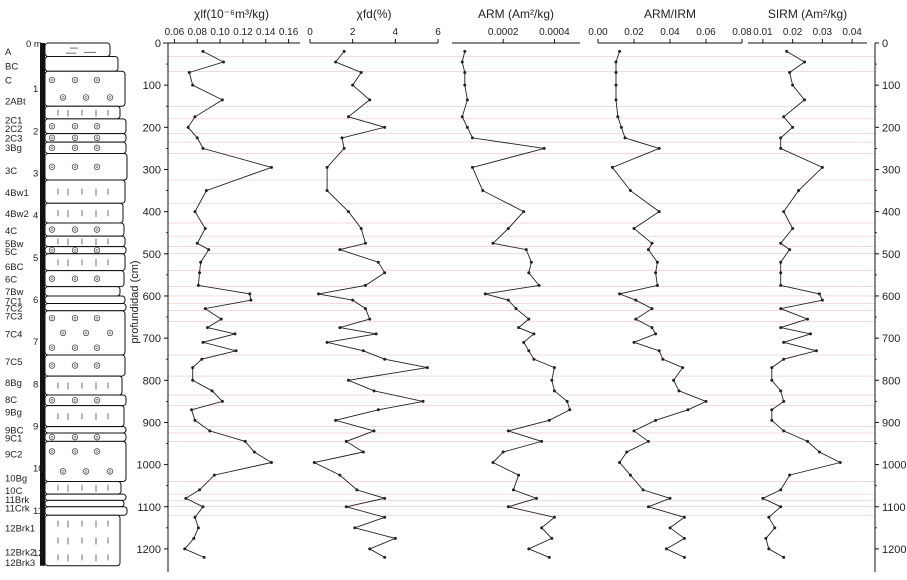  What do you see at coordinates (13, 148) in the screenshot?
I see `horizon-label: 3Bg` at bounding box center [13, 148].